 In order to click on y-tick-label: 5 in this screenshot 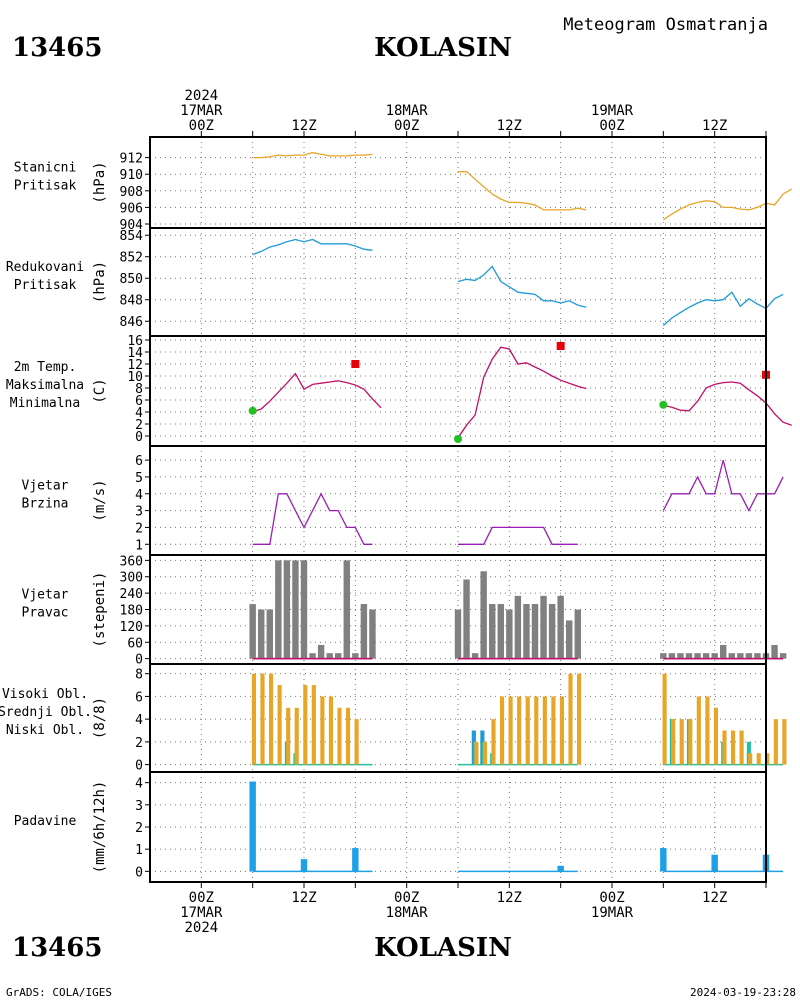, I will do `click(139, 478)`.